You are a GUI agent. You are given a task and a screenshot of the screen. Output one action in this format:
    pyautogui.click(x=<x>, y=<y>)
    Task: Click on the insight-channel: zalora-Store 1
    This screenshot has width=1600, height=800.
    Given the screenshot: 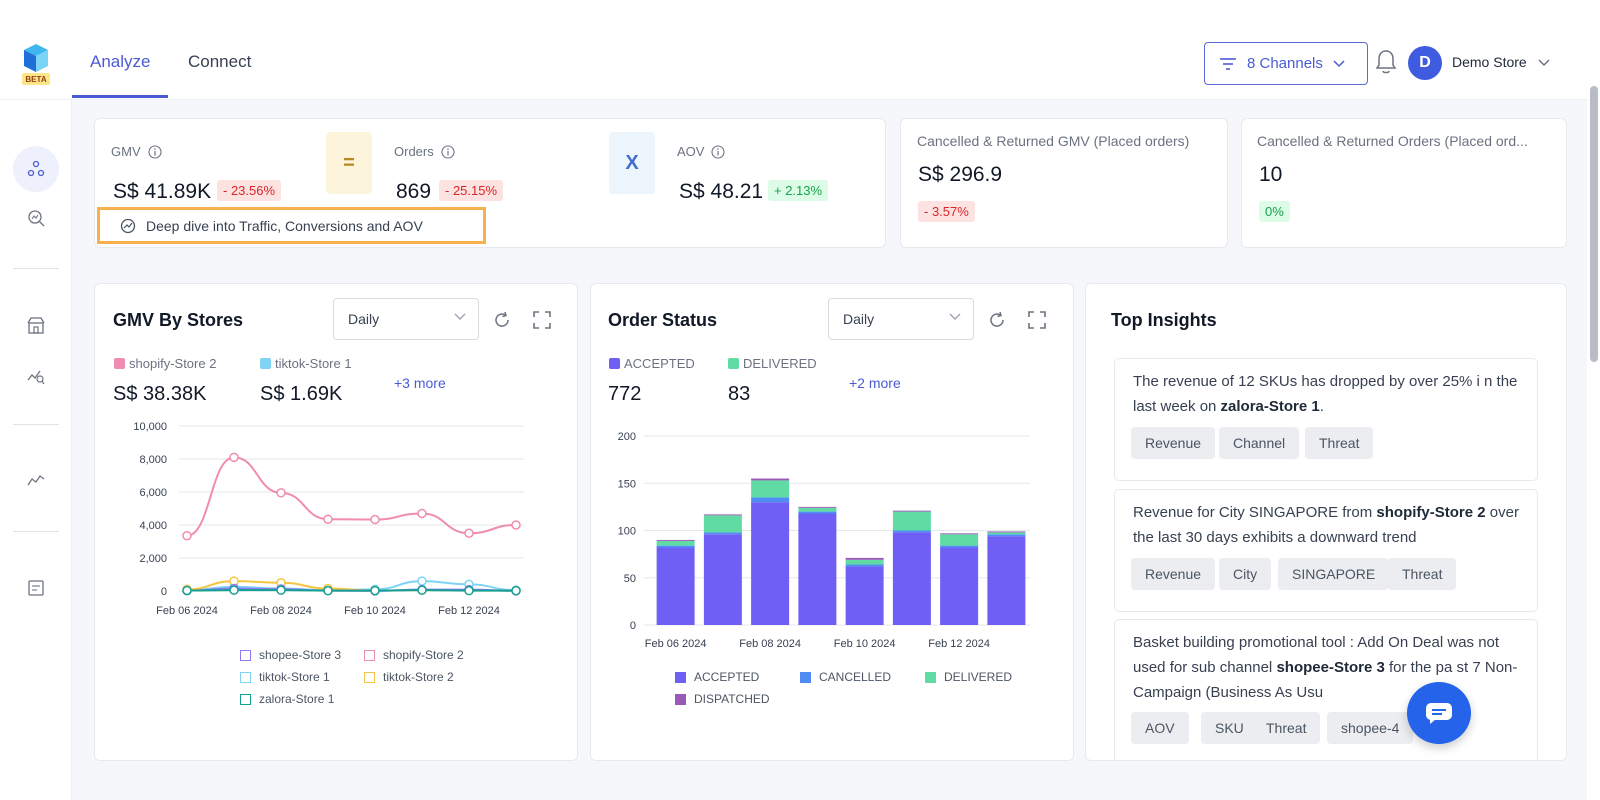 What is the action you would take?
    pyautogui.click(x=1270, y=406)
    